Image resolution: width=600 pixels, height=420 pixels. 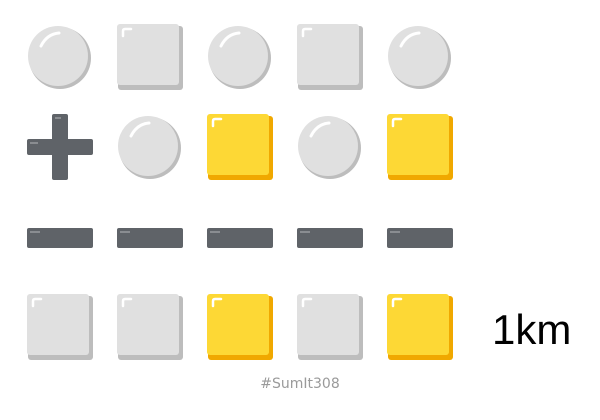 What do you see at coordinates (532, 329) in the screenshot?
I see `answer-text: 1km` at bounding box center [532, 329].